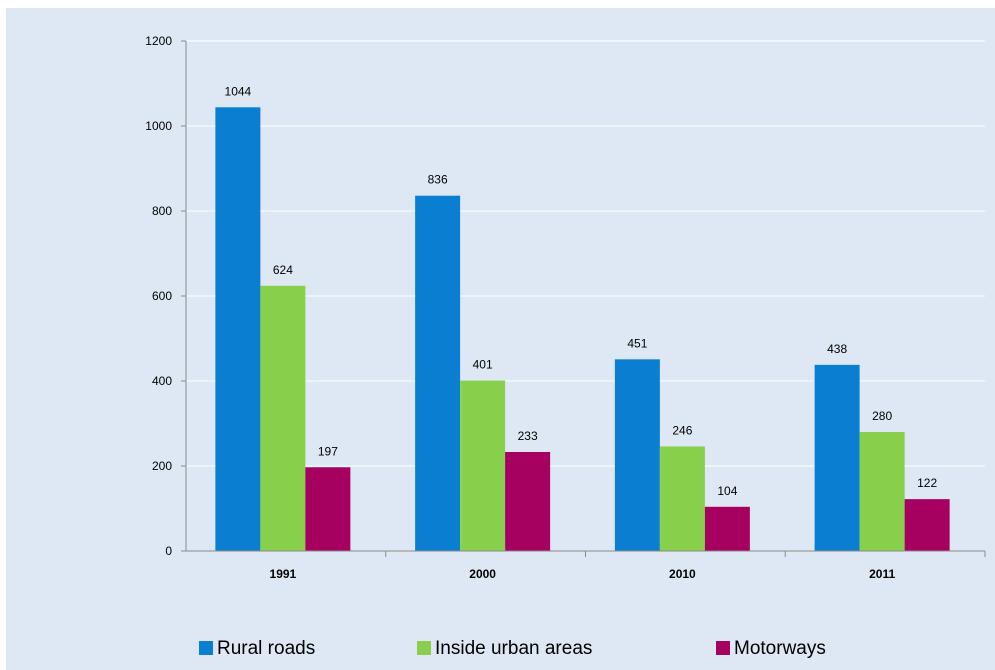  I want to click on data-label: 624, so click(283, 270).